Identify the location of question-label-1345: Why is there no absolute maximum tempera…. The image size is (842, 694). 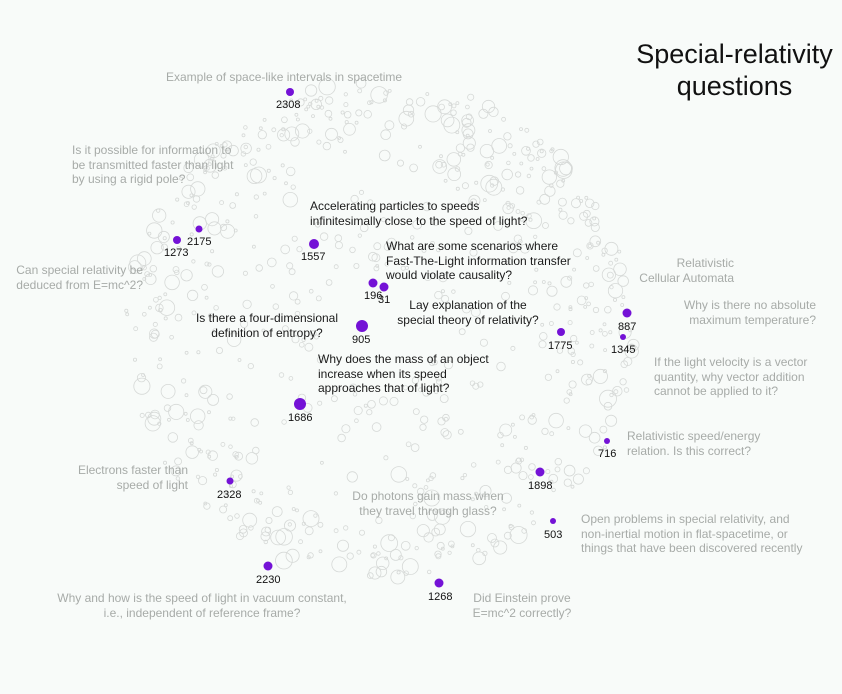
(749, 312).